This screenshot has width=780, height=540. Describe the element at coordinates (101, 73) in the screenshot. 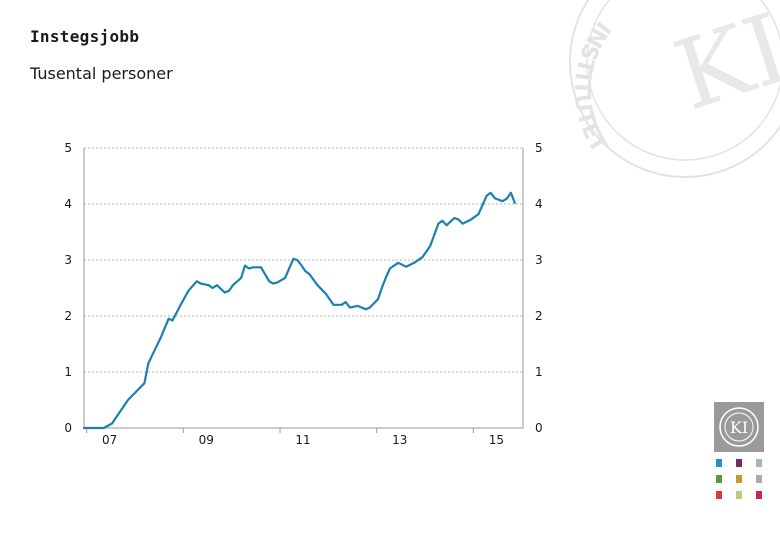

I see `chart-subtitle: Tusental personer` at that location.